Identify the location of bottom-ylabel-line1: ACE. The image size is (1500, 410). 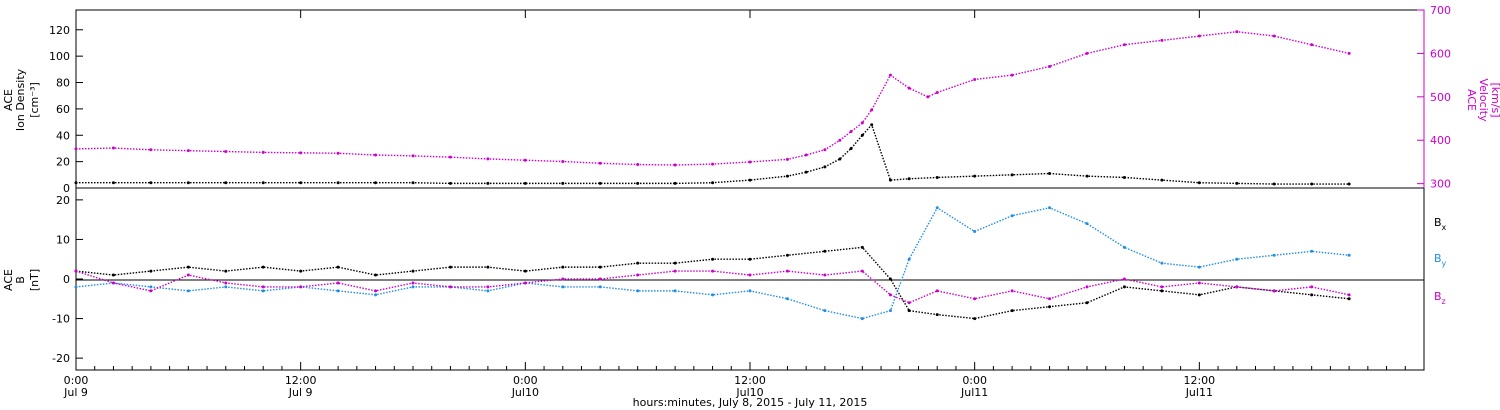
(8, 280).